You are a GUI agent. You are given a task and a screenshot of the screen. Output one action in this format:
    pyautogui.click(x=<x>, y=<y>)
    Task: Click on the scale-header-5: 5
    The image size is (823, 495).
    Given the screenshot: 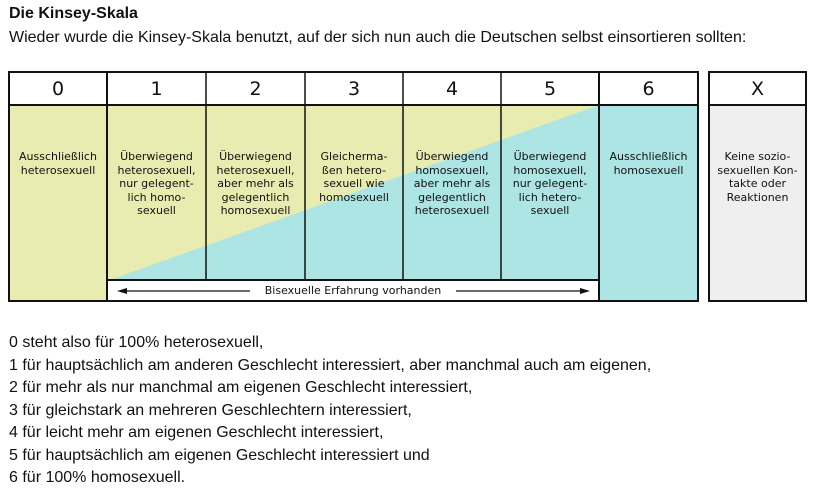 What is the action you would take?
    pyautogui.click(x=550, y=89)
    